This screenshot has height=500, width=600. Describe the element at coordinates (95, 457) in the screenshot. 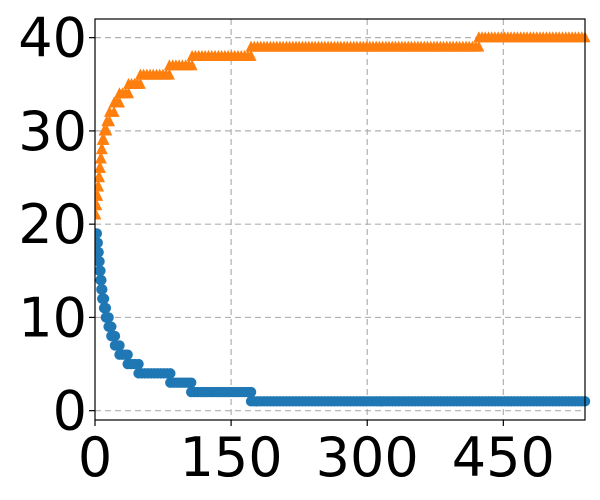

I see `x-tick-label-0: 0` at that location.